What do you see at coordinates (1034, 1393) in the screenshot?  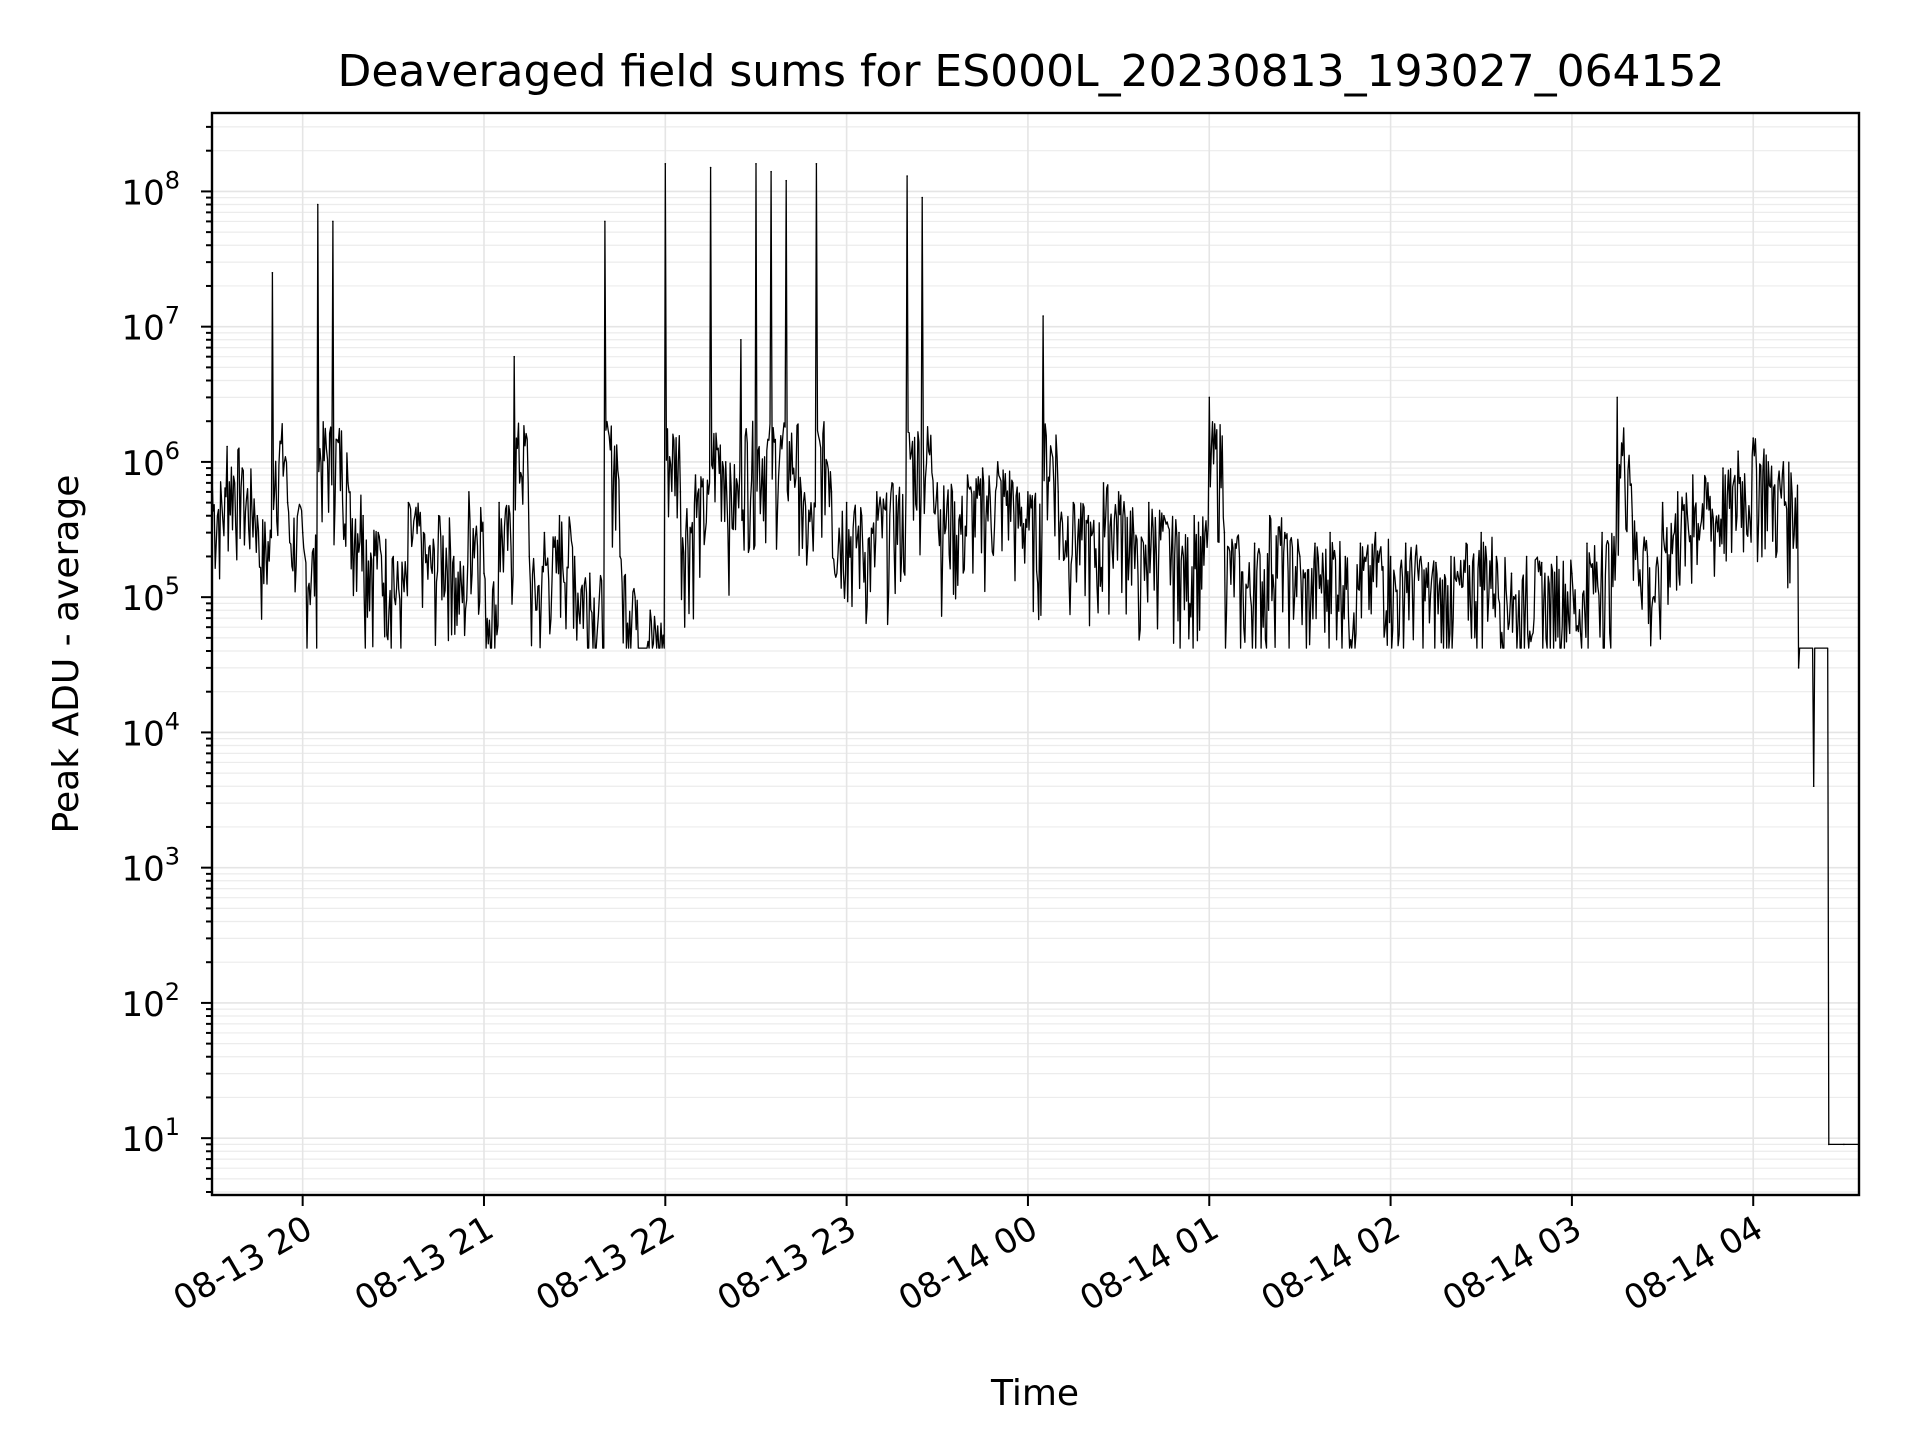 I see `x-axis-label: Time` at bounding box center [1034, 1393].